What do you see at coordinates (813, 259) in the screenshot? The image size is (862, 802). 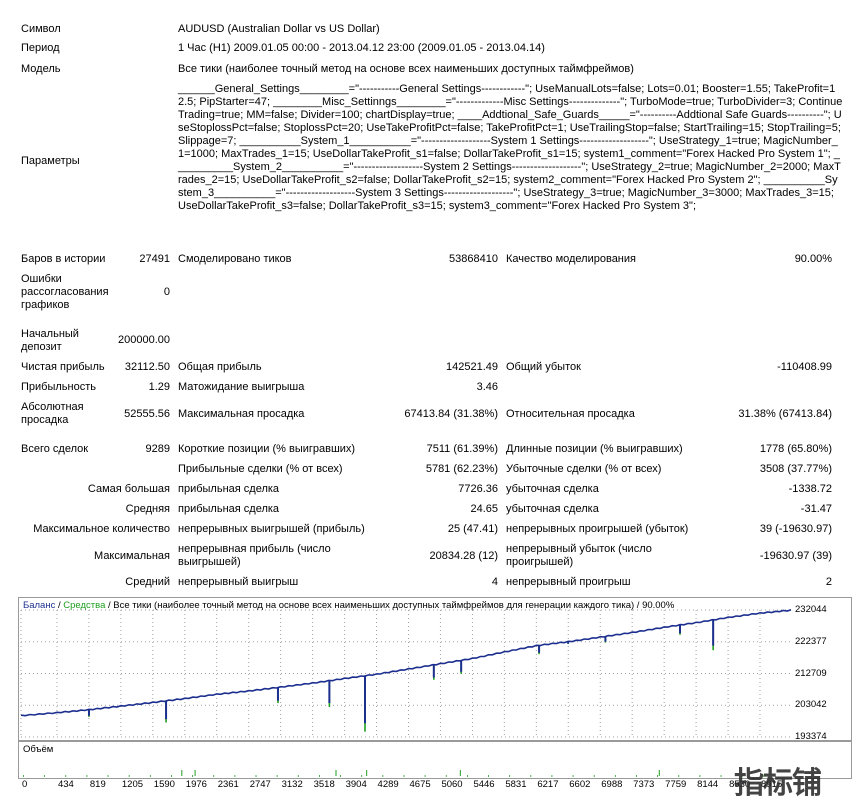 I see `quality-value: 90.00%` at bounding box center [813, 259].